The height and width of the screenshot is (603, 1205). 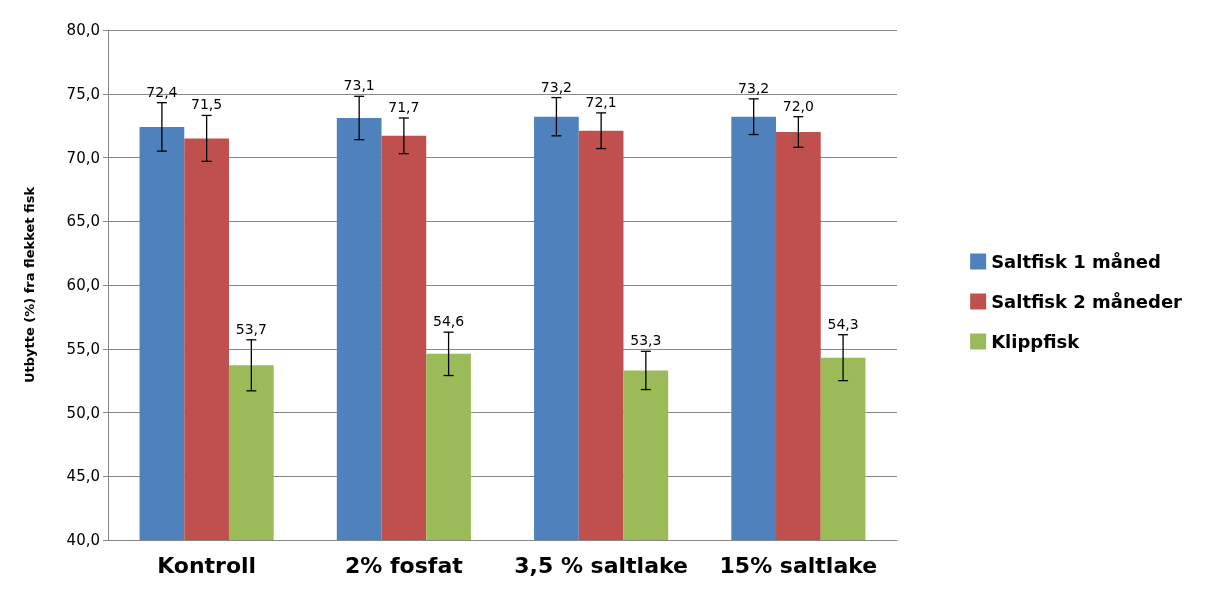 What do you see at coordinates (83, 157) in the screenshot?
I see `y-tick-label: 70,0` at bounding box center [83, 157].